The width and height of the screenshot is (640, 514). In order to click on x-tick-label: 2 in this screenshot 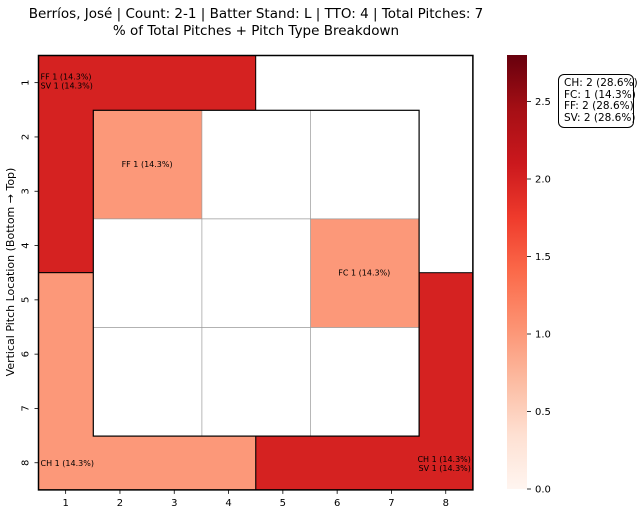, I will do `click(120, 503)`.